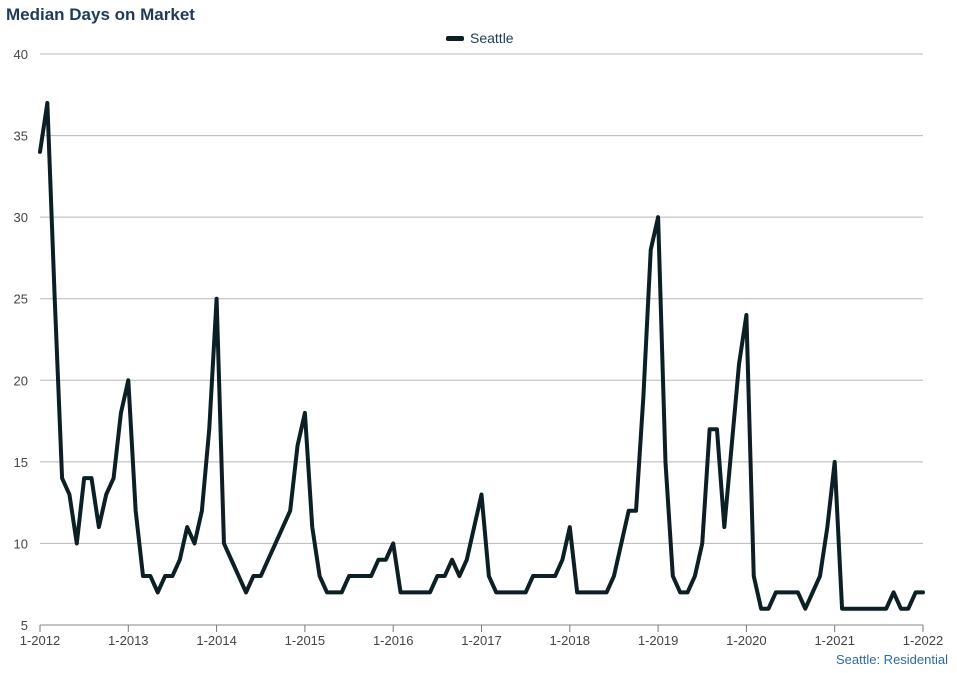 This screenshot has height=673, width=957. I want to click on y-tick-label: 30, so click(21, 217).